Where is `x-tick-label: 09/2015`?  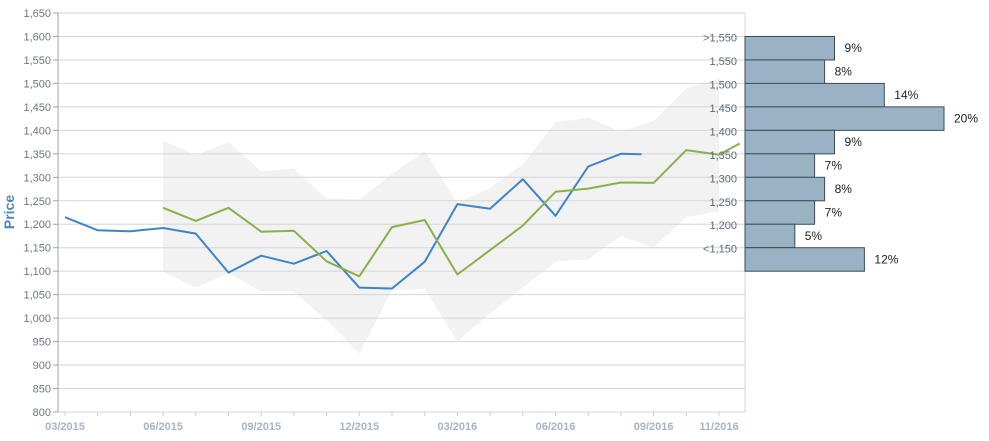 x-tick-label: 09/2015 is located at coordinates (261, 427).